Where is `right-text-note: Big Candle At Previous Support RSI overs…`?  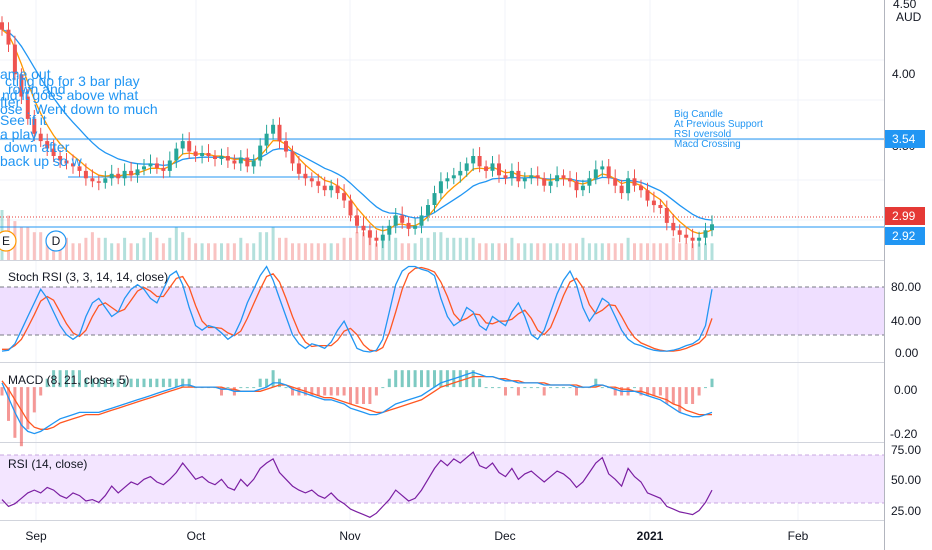
right-text-note: Big Candle At Previous Support RSI overs… is located at coordinates (718, 129).